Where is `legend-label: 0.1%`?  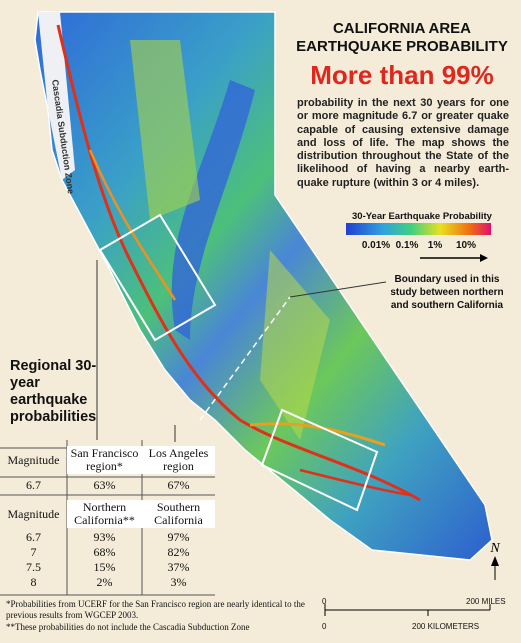 legend-label: 0.1% is located at coordinates (407, 245).